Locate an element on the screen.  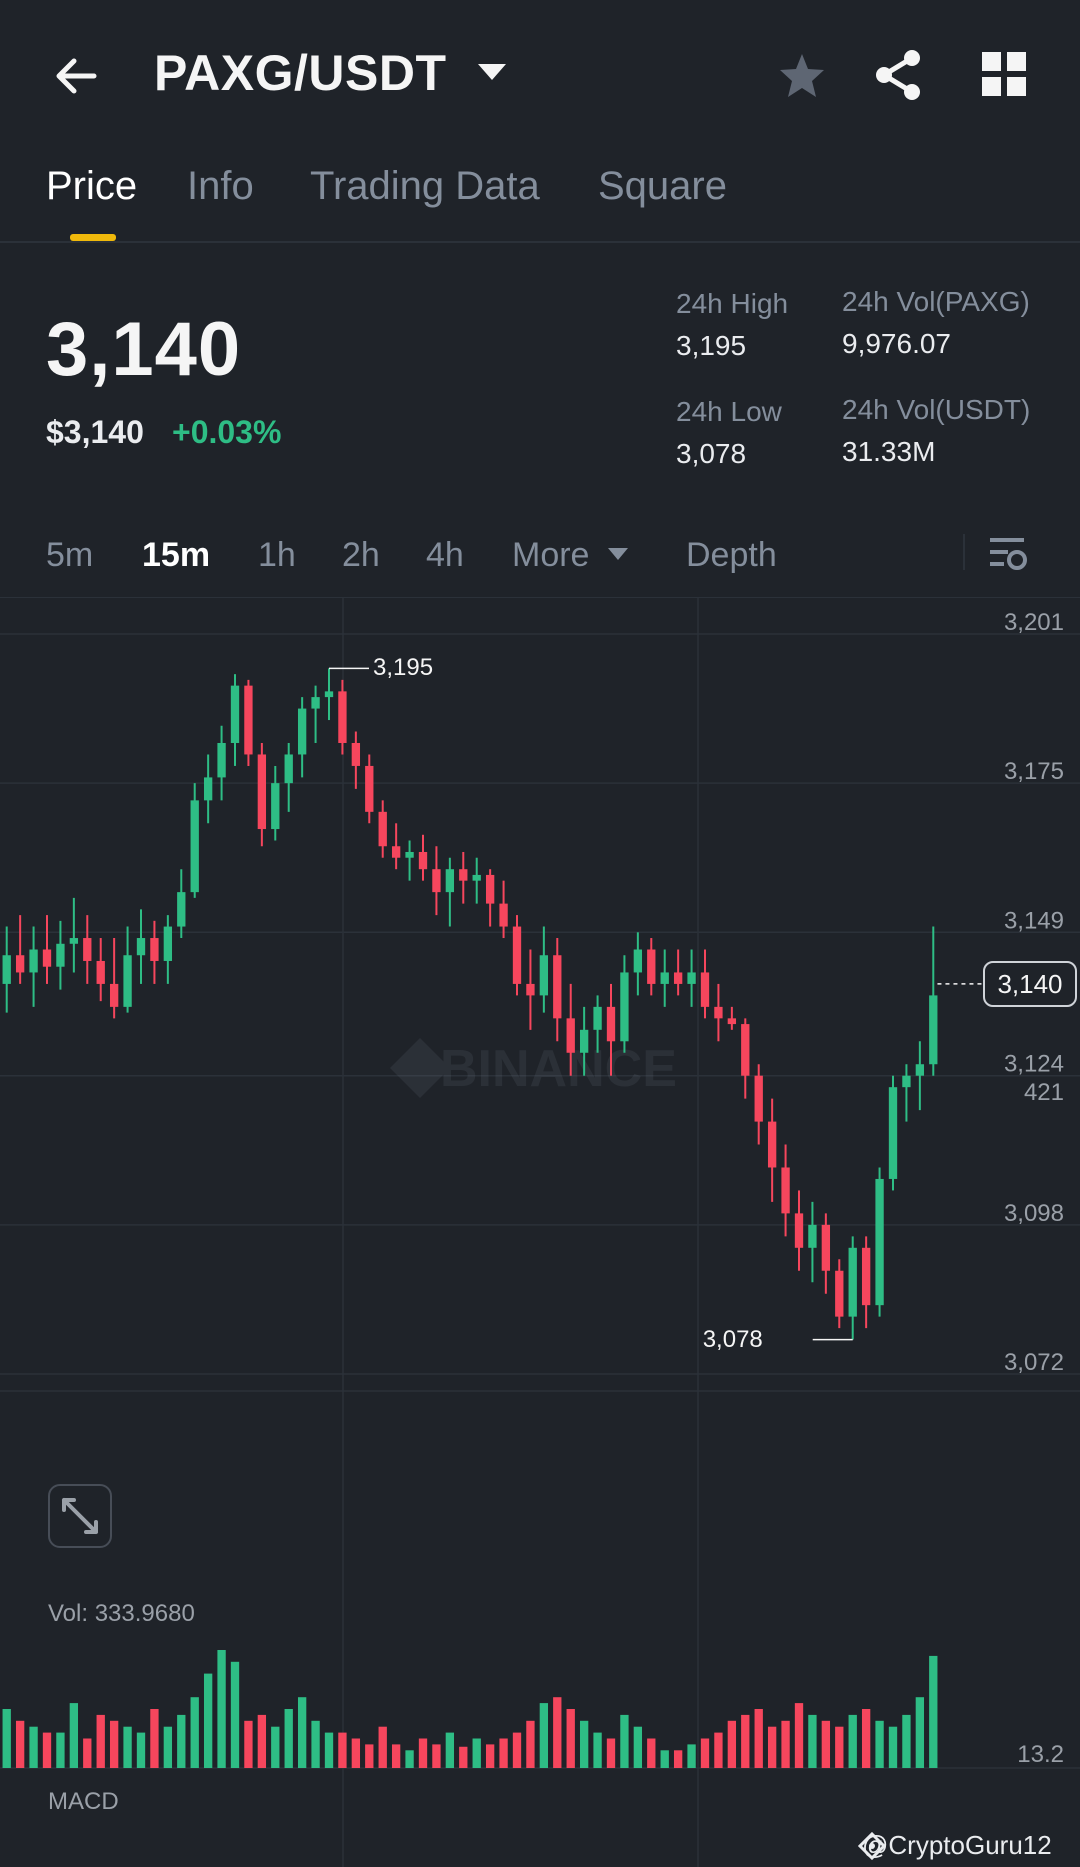
interval-2h: 2h is located at coordinates (361, 555).